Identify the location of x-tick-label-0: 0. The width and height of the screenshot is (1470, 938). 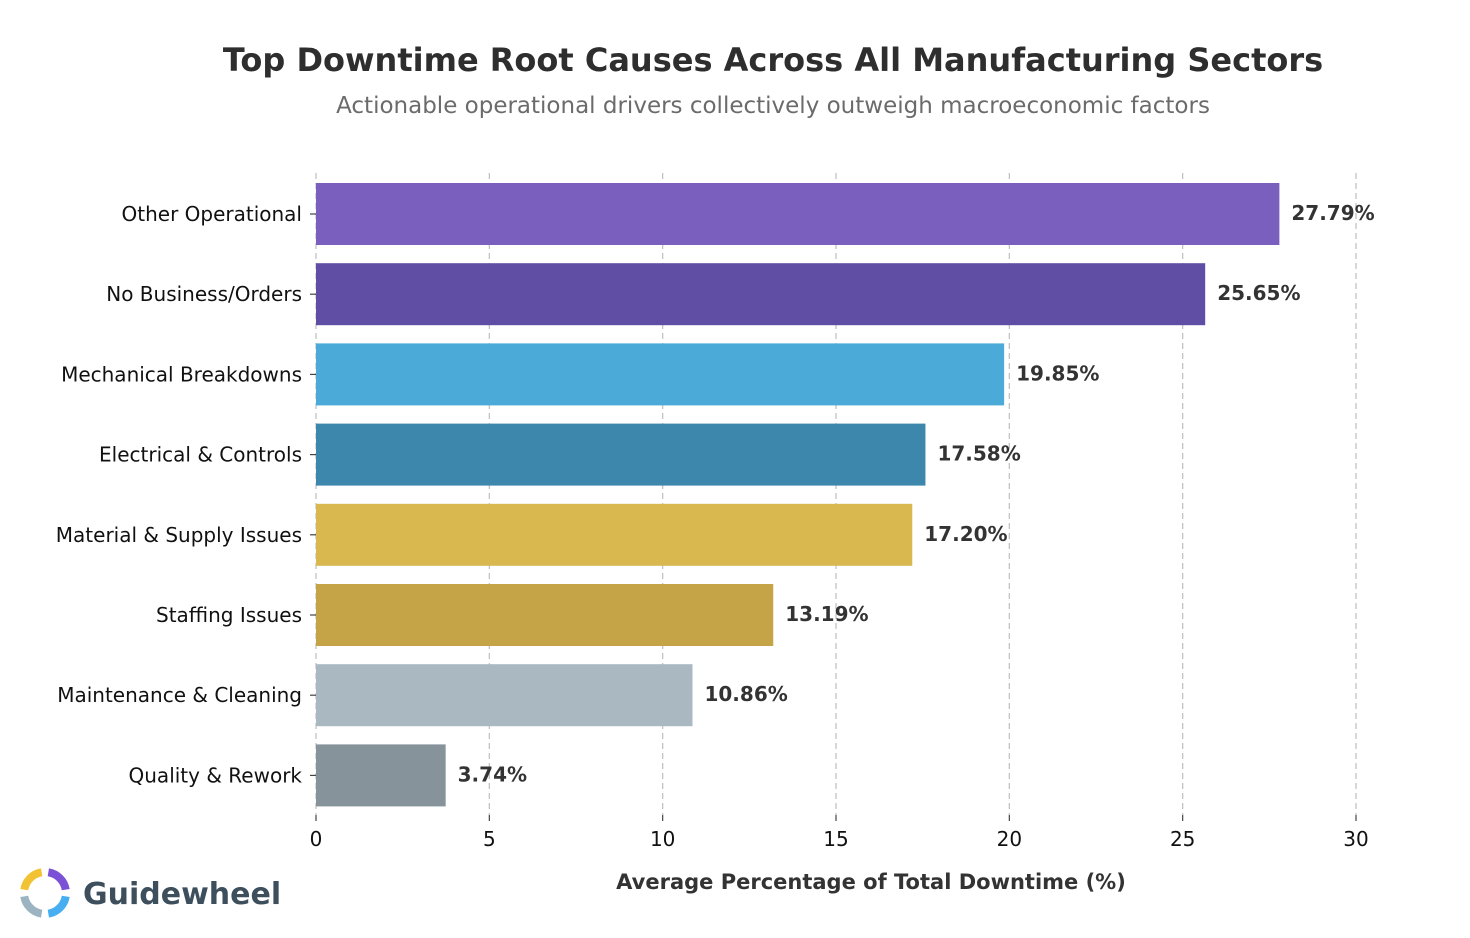
(316, 839).